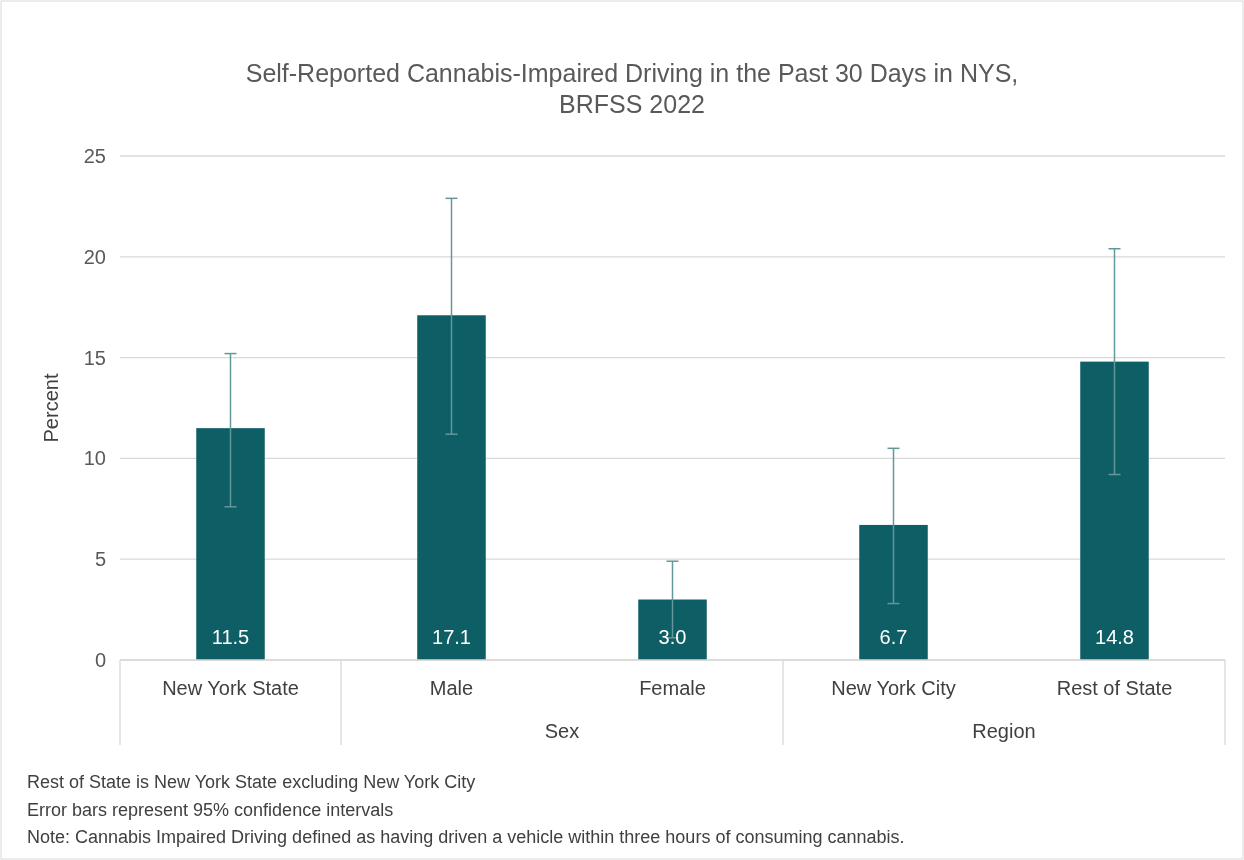 The height and width of the screenshot is (860, 1244). Describe the element at coordinates (210, 809) in the screenshot. I see `text: Error bars represent 95% confidence intervals` at that location.